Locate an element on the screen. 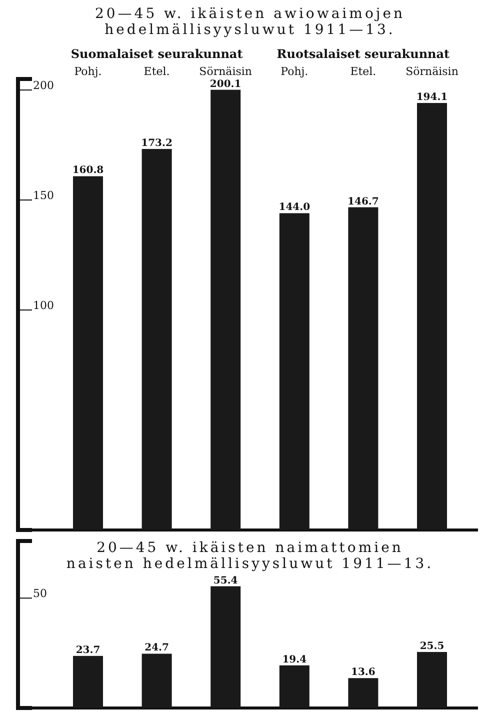 Image resolution: width=488 pixels, height=720 pixels. data-label: 25.5 is located at coordinates (432, 646).